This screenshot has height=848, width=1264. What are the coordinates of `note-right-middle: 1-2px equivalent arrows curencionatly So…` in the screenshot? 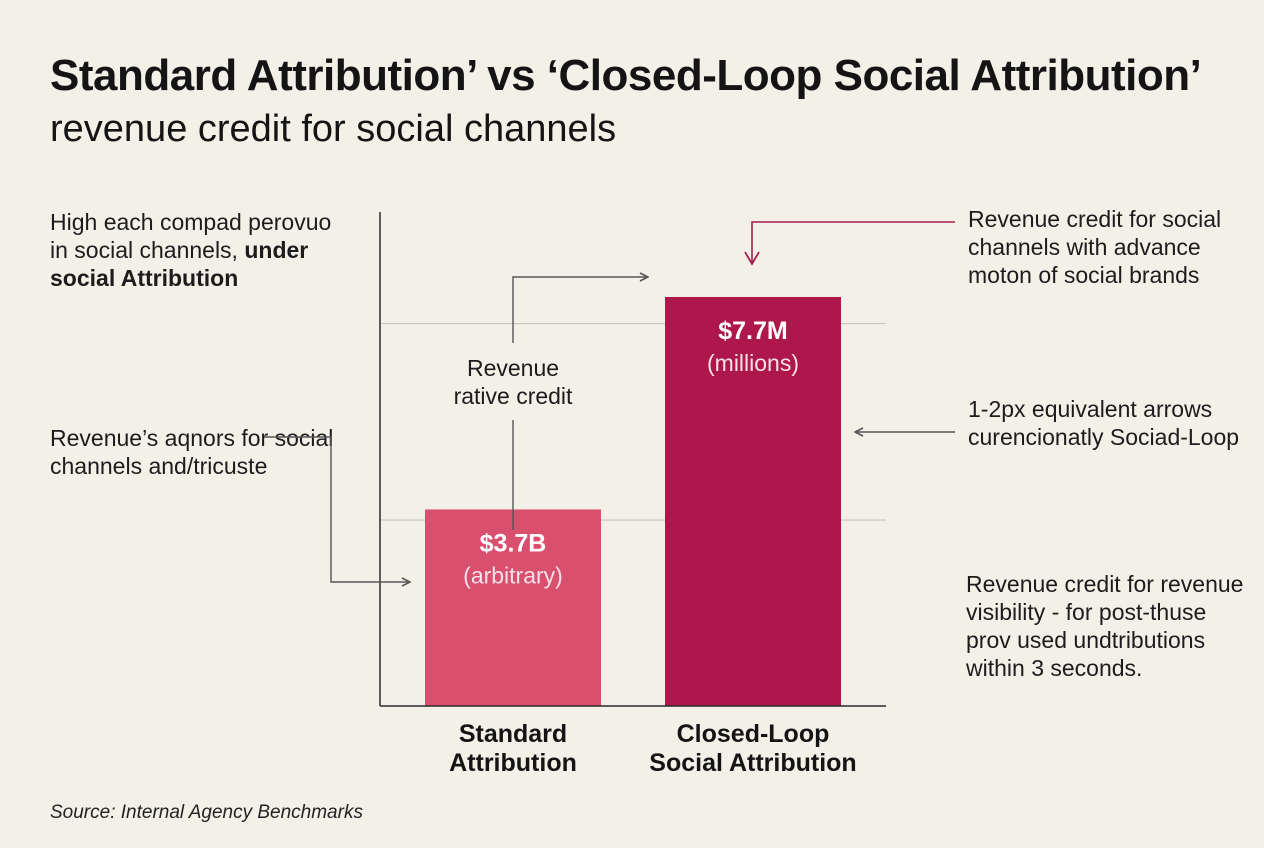 It's located at (1104, 423).